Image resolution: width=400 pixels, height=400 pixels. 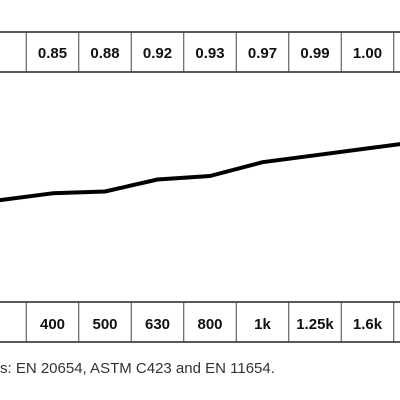 I want to click on x-tick-label: 630, so click(x=157, y=324).